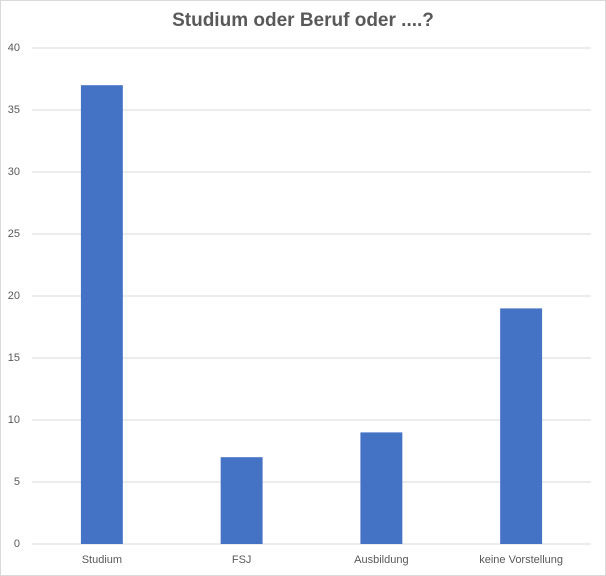 The width and height of the screenshot is (606, 576). Describe the element at coordinates (17, 482) in the screenshot. I see `y-tick-label: 5` at that location.